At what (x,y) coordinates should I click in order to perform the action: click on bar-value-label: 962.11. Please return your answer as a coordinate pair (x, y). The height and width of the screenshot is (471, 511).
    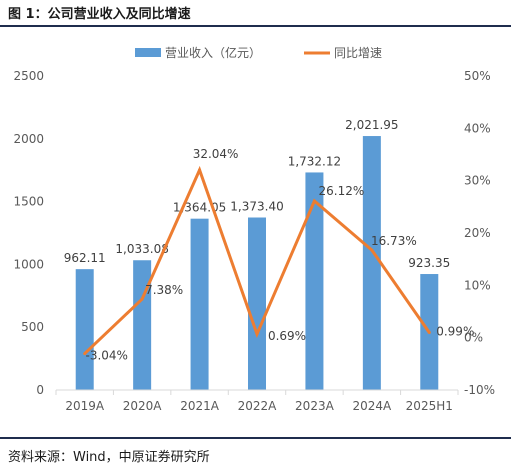
    Looking at the image, I should click on (85, 258).